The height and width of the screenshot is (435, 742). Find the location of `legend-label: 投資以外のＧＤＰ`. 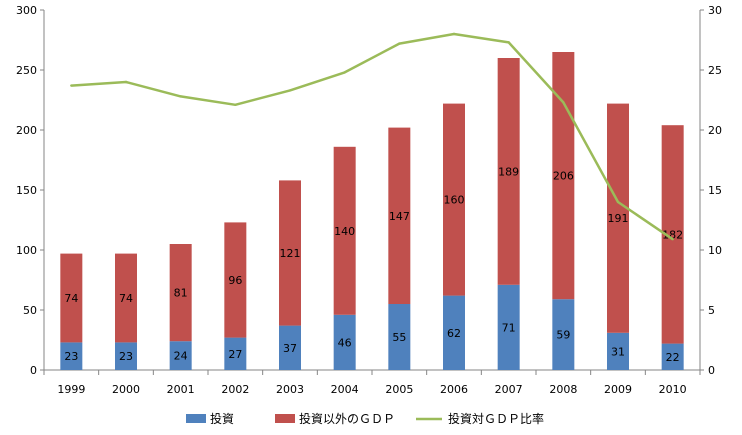

legend-label: 投資以外のＧＤＰ is located at coordinates (347, 418).